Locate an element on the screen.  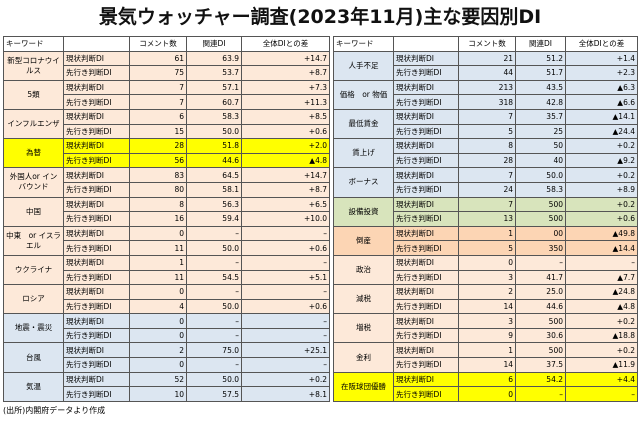
data-row: 減税 現状判断DI 2 25.0 ▲24.8 is located at coordinates (485, 299).